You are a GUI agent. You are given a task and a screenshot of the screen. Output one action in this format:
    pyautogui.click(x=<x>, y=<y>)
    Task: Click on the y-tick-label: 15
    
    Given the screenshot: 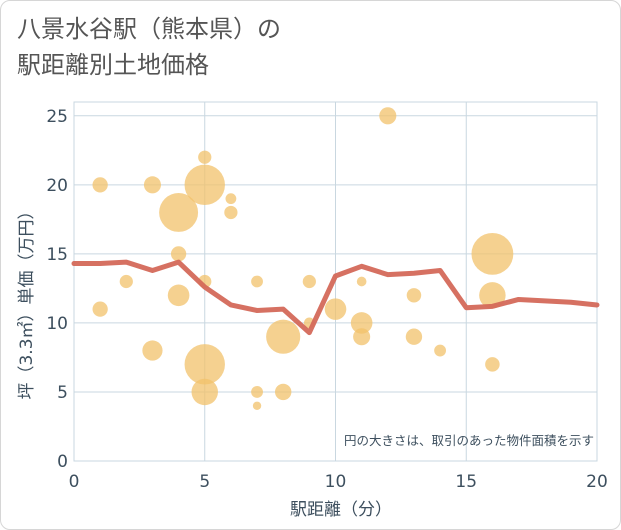 What is the action you would take?
    pyautogui.click(x=57, y=255)
    